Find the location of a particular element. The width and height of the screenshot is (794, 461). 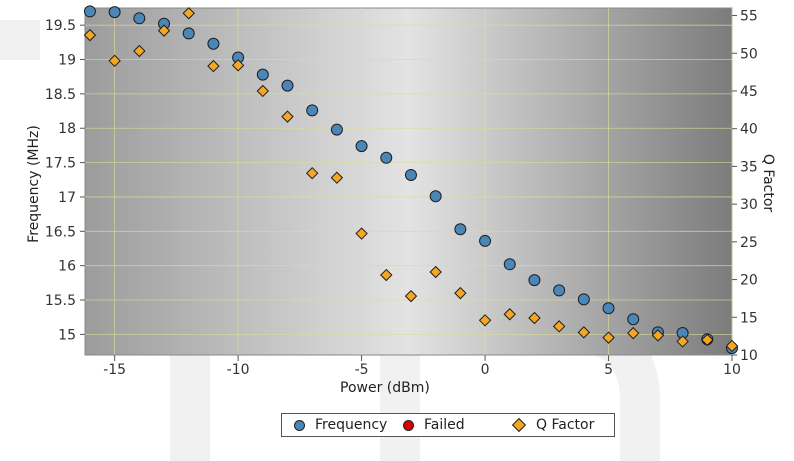

y-right-tick-label: 10 is located at coordinates (749, 356).